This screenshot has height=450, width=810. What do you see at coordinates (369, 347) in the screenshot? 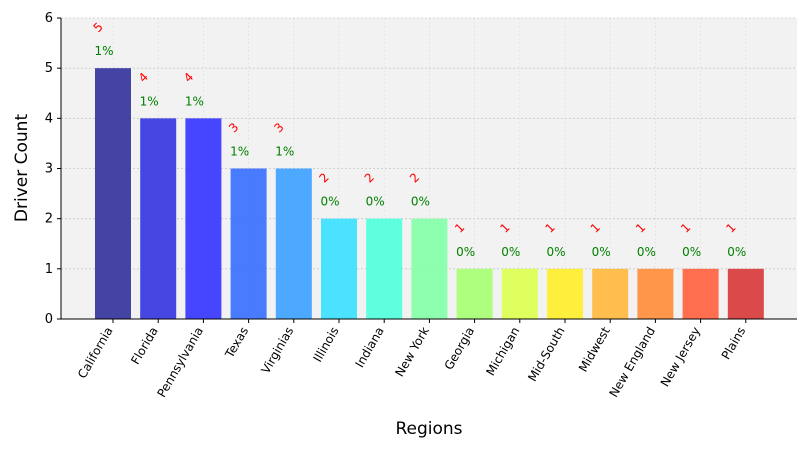
I see `x-tick-label: Indiana` at bounding box center [369, 347].